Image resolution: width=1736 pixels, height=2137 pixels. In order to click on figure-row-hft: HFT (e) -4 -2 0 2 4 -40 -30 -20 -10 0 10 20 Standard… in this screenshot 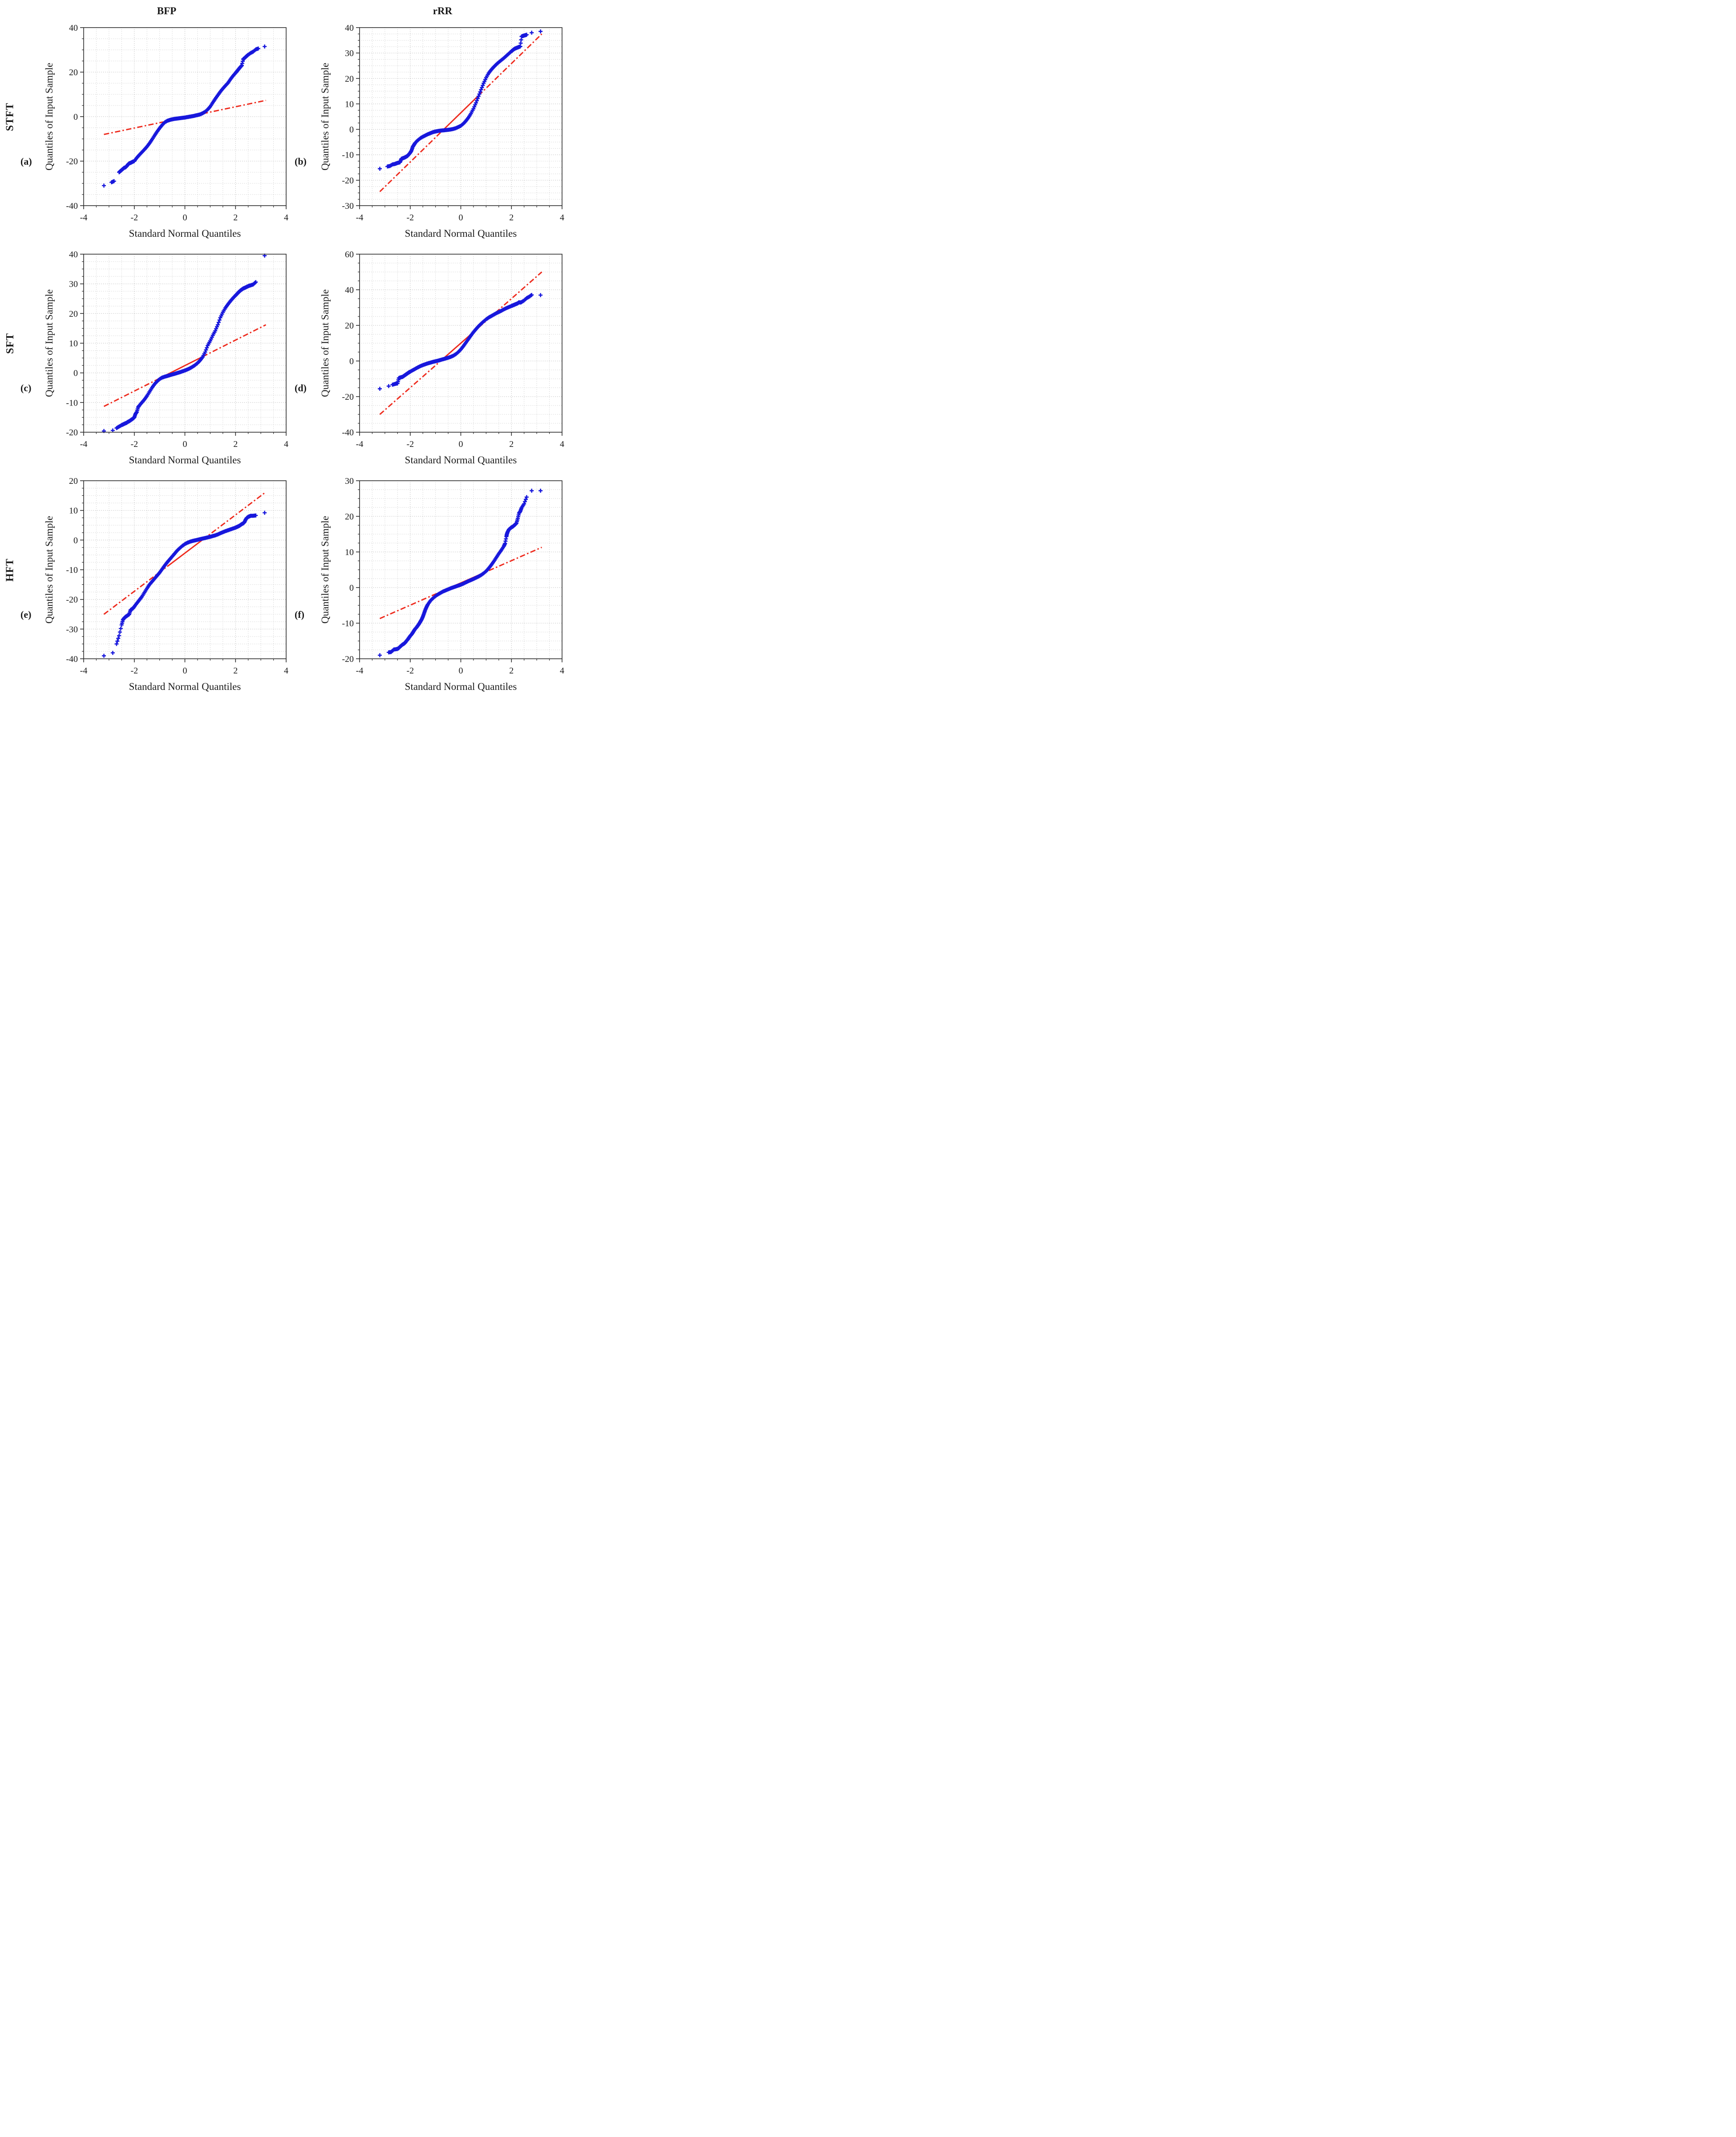, I will do `click(285, 586)`.